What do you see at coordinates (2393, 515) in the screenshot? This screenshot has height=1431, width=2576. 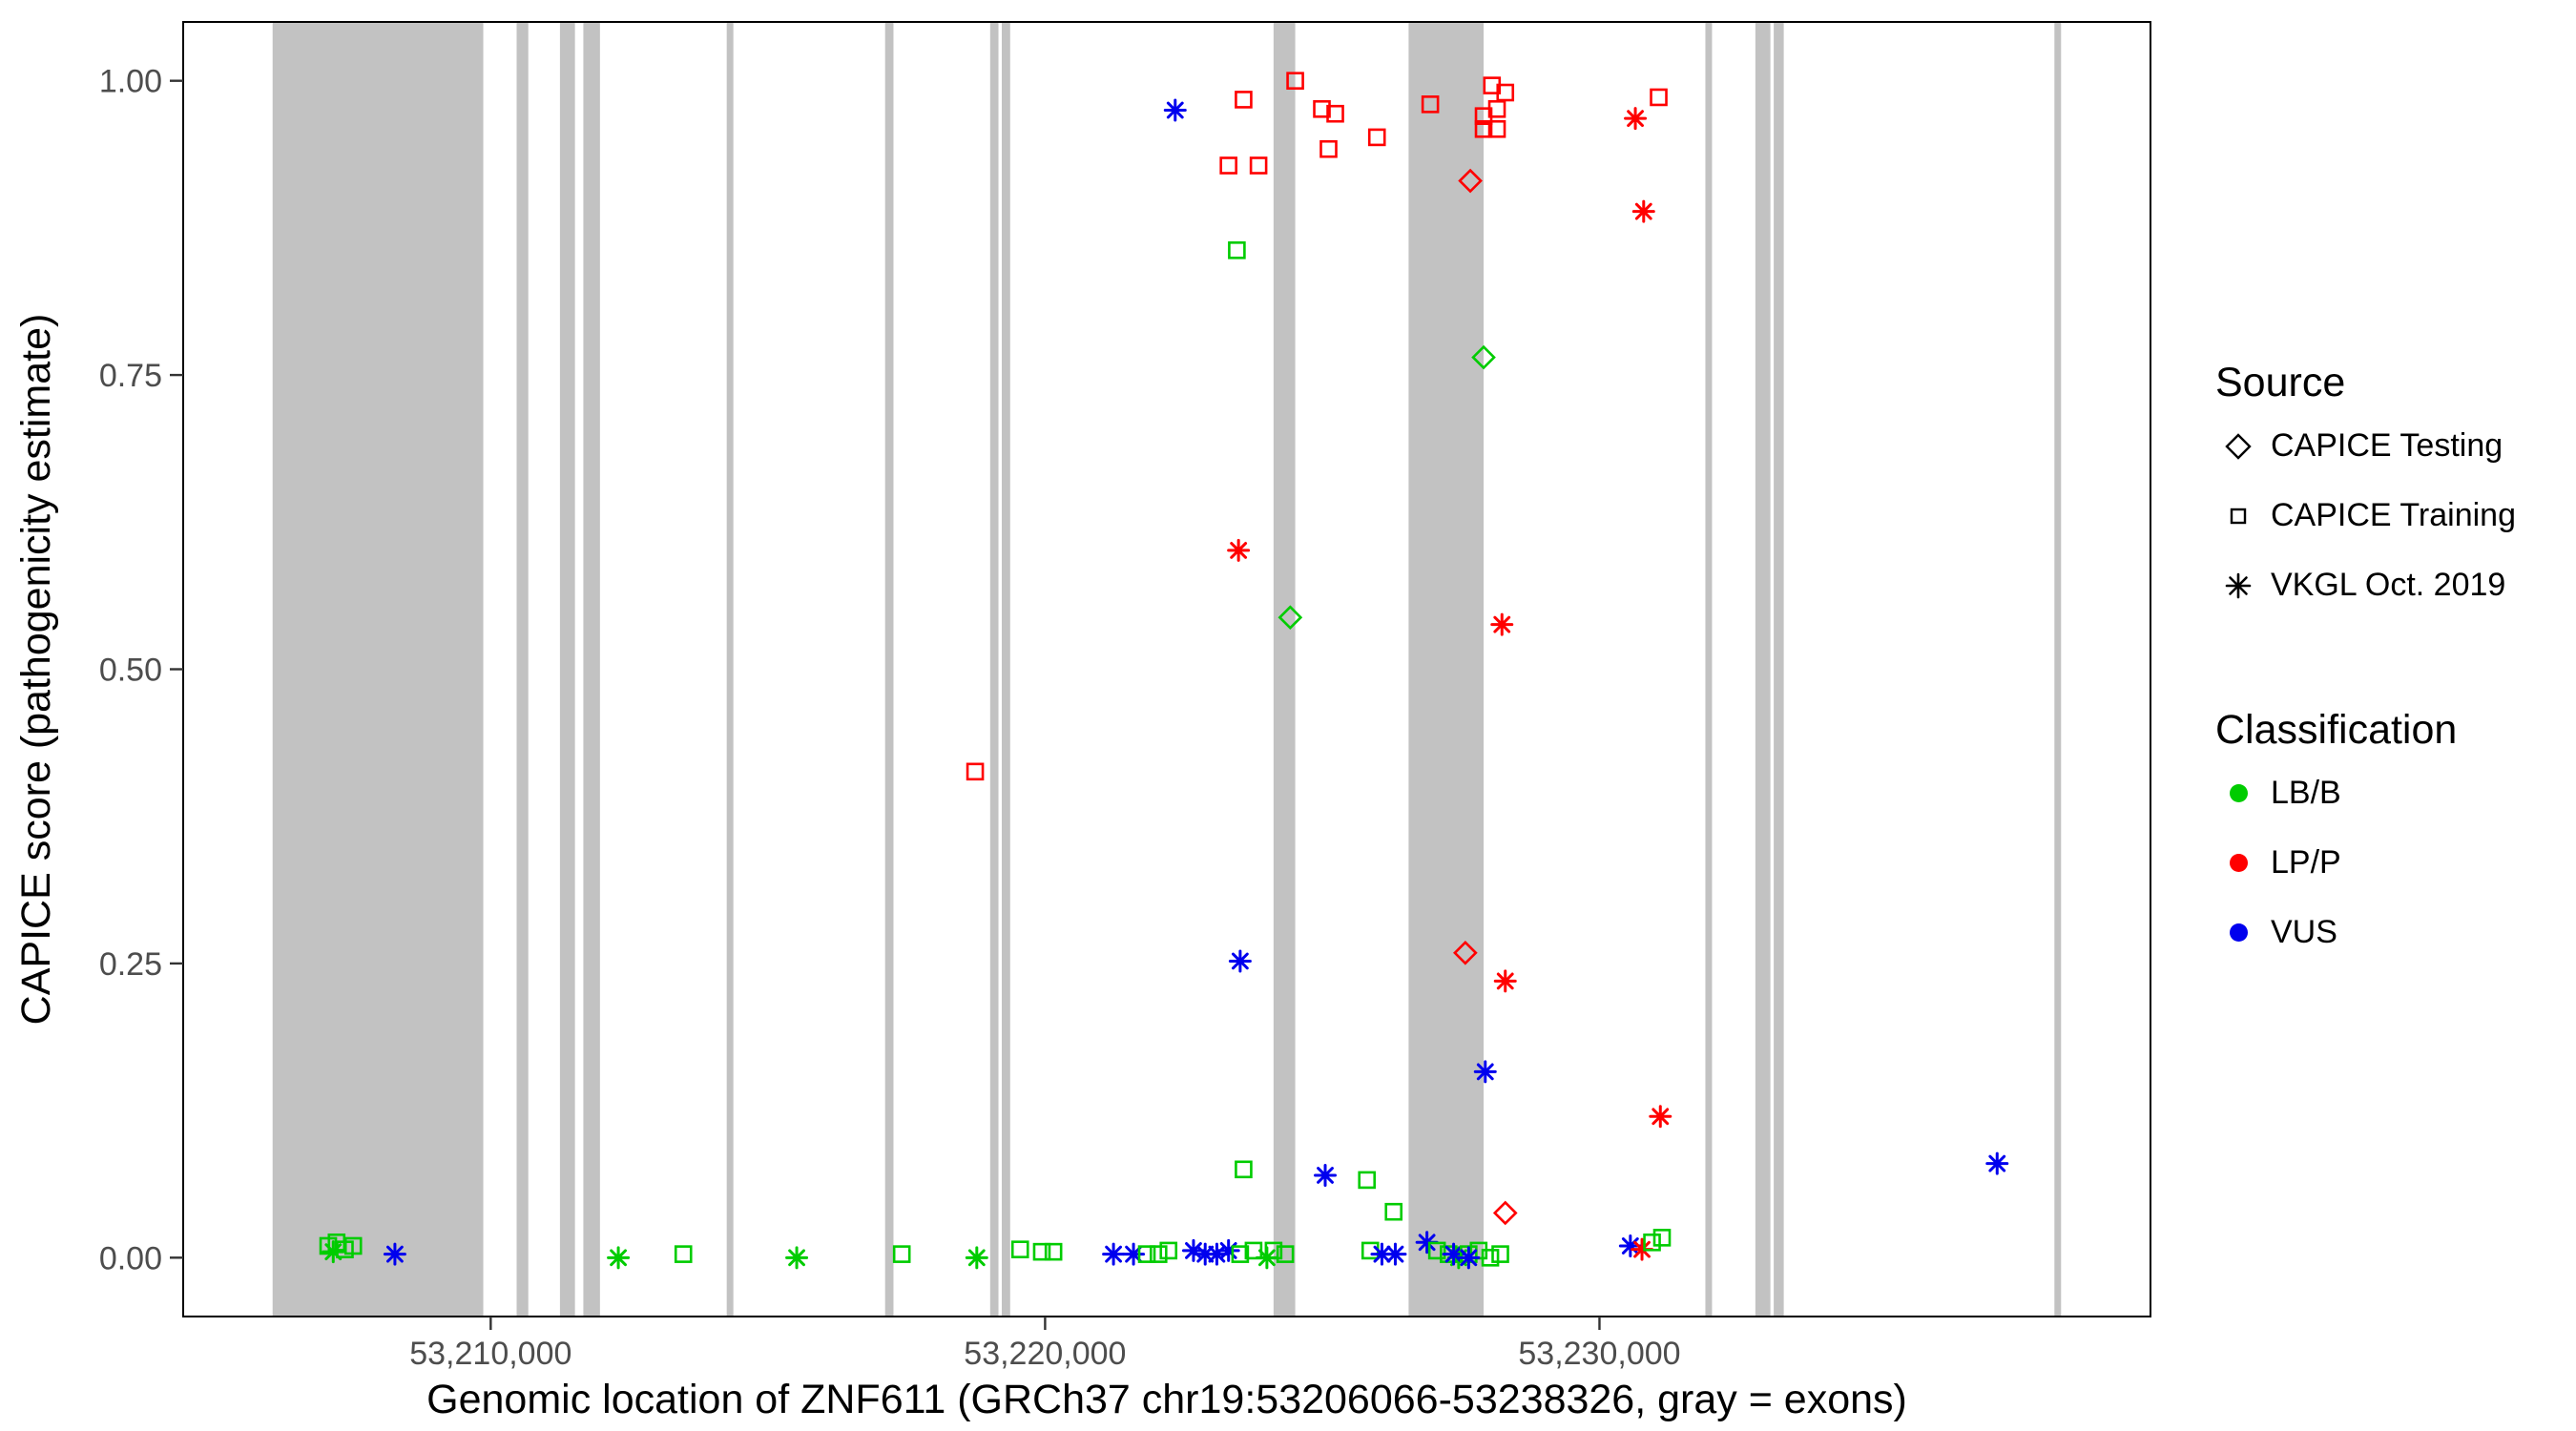 I see `legend-label: CAPICE Training` at bounding box center [2393, 515].